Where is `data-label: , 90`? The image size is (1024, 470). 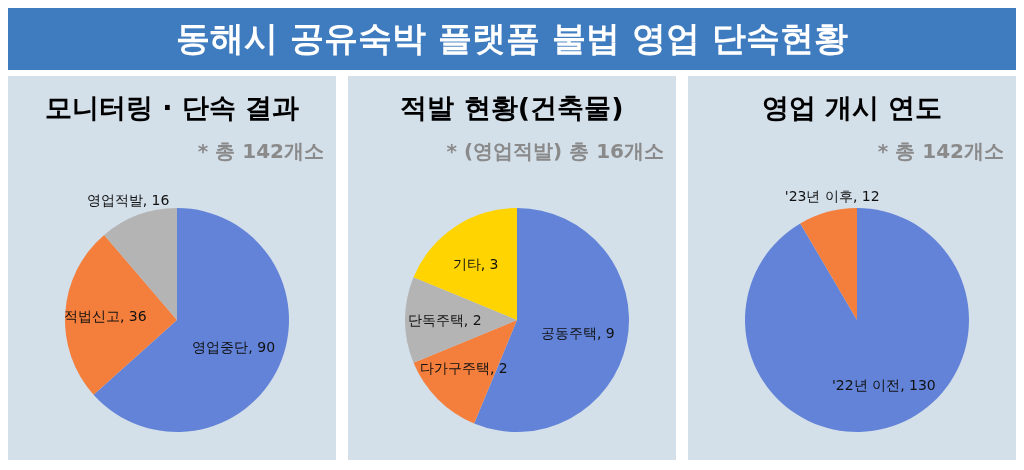
data-label: , 90 is located at coordinates (262, 347).